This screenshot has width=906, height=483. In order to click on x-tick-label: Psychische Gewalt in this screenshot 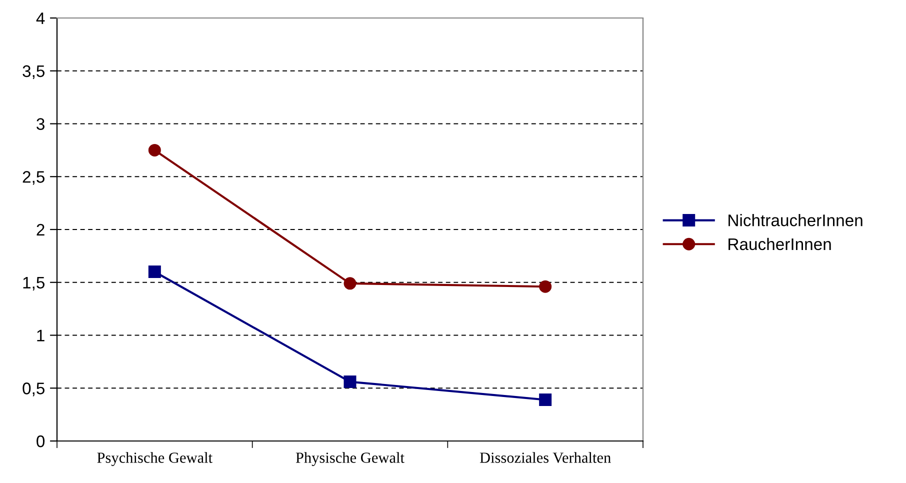, I will do `click(154, 459)`.